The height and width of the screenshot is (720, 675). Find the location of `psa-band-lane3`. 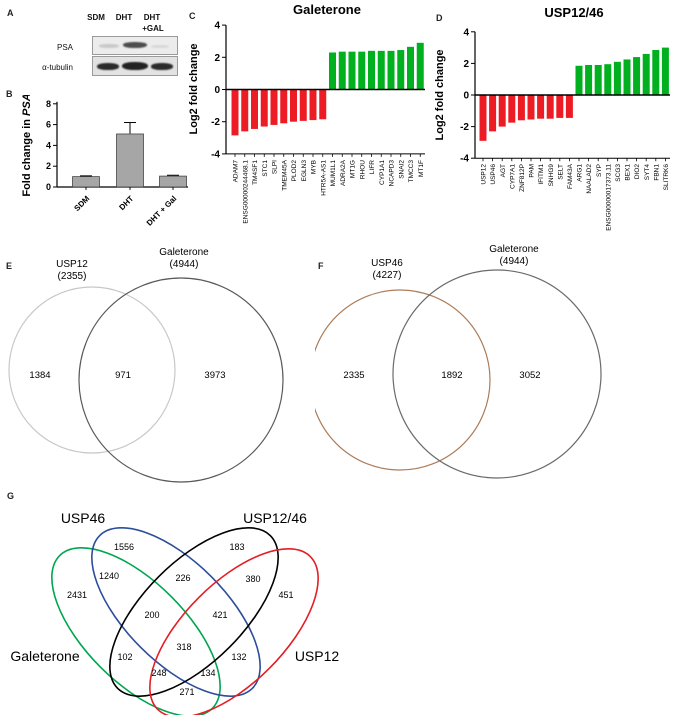

psa-band-lane3 is located at coordinates (160, 46).